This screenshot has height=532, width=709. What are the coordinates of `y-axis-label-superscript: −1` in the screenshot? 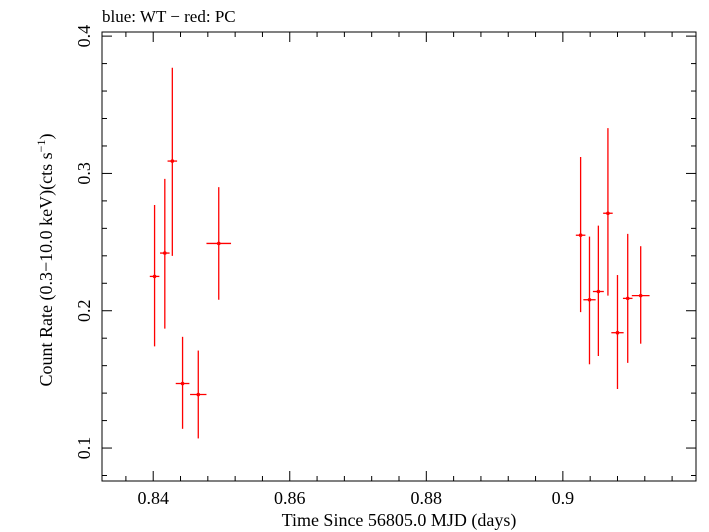 It's located at (41, 146).